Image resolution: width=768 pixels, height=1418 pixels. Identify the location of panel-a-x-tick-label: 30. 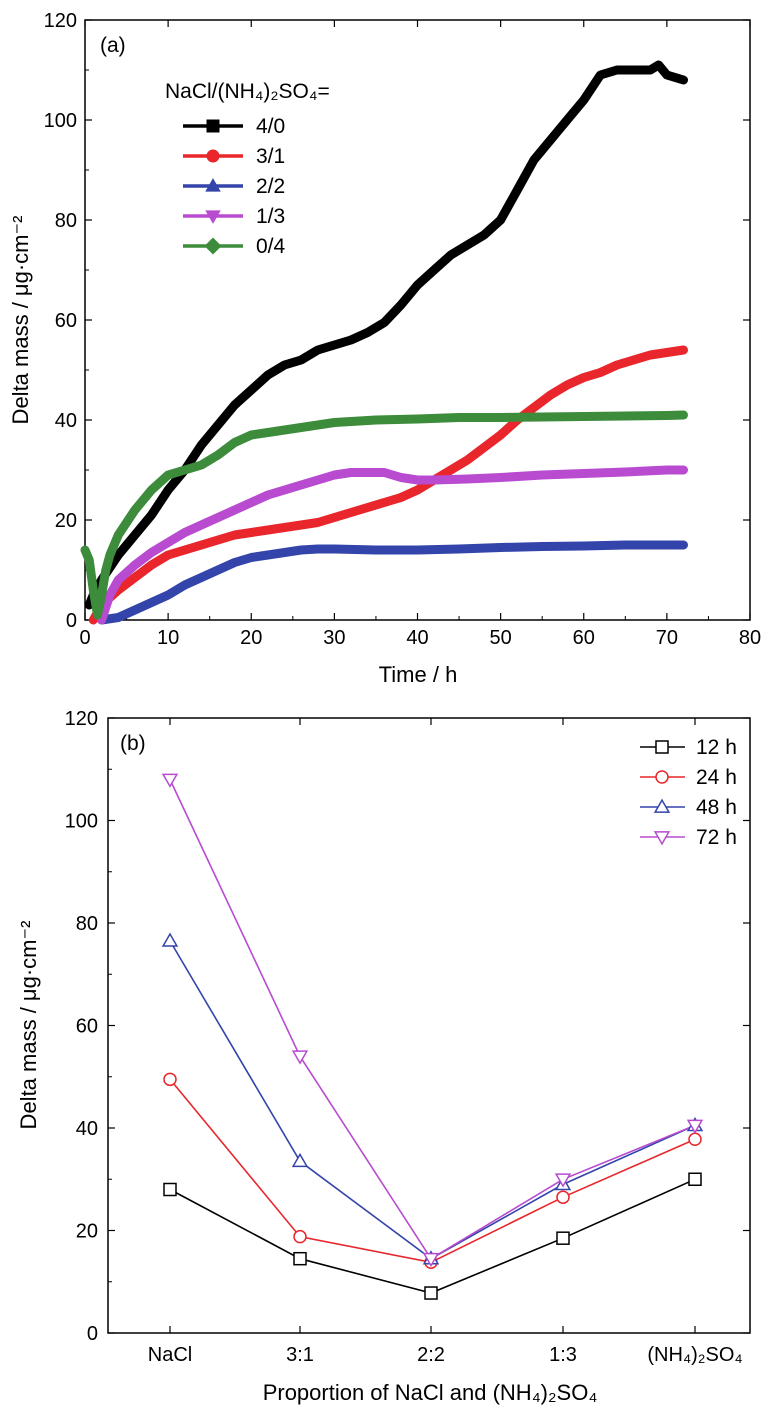
(334, 638).